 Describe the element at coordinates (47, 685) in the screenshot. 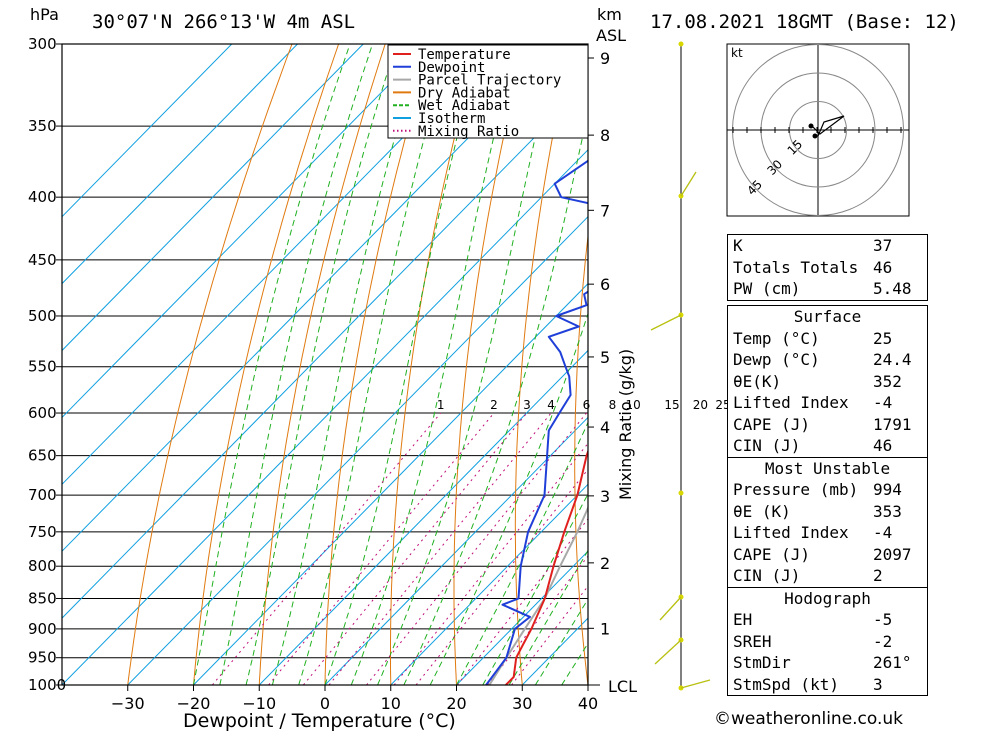

I see `pressure-tick-label: 1000` at that location.